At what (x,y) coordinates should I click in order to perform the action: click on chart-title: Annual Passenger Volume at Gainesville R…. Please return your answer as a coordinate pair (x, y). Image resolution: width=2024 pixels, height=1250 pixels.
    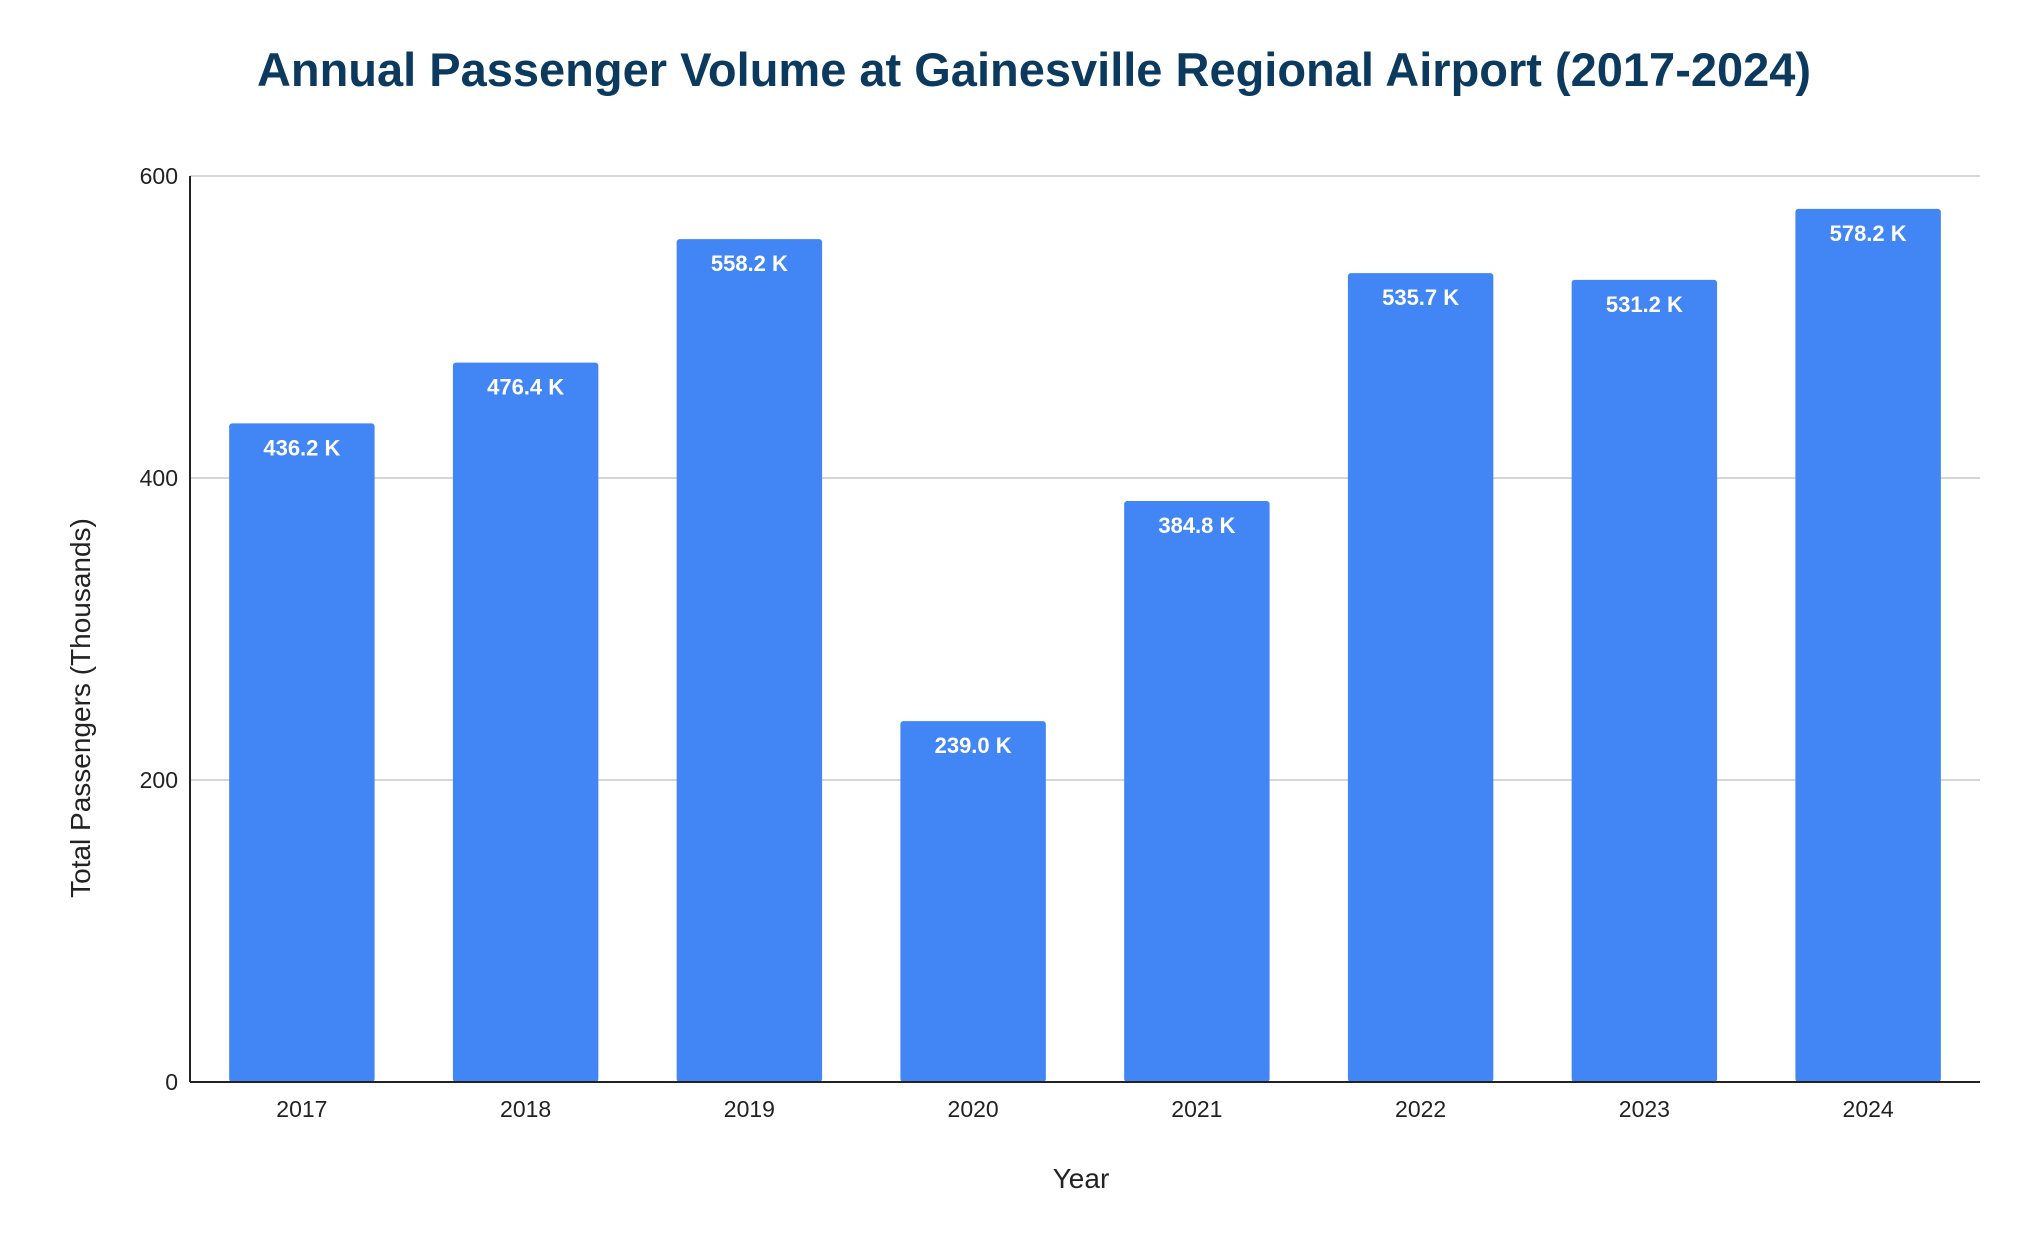
    Looking at the image, I should click on (1034, 69).